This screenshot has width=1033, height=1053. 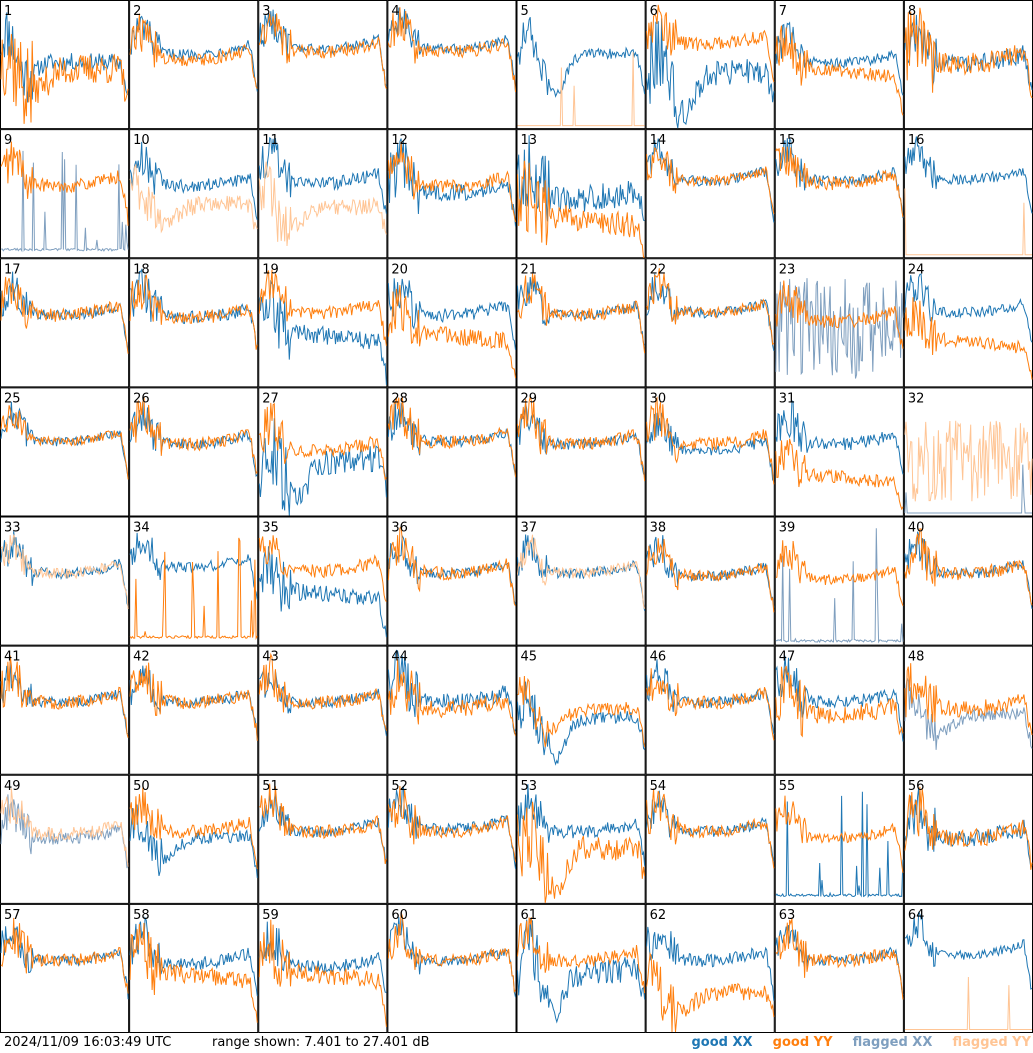 I want to click on panel-label: 58, so click(x=141, y=915).